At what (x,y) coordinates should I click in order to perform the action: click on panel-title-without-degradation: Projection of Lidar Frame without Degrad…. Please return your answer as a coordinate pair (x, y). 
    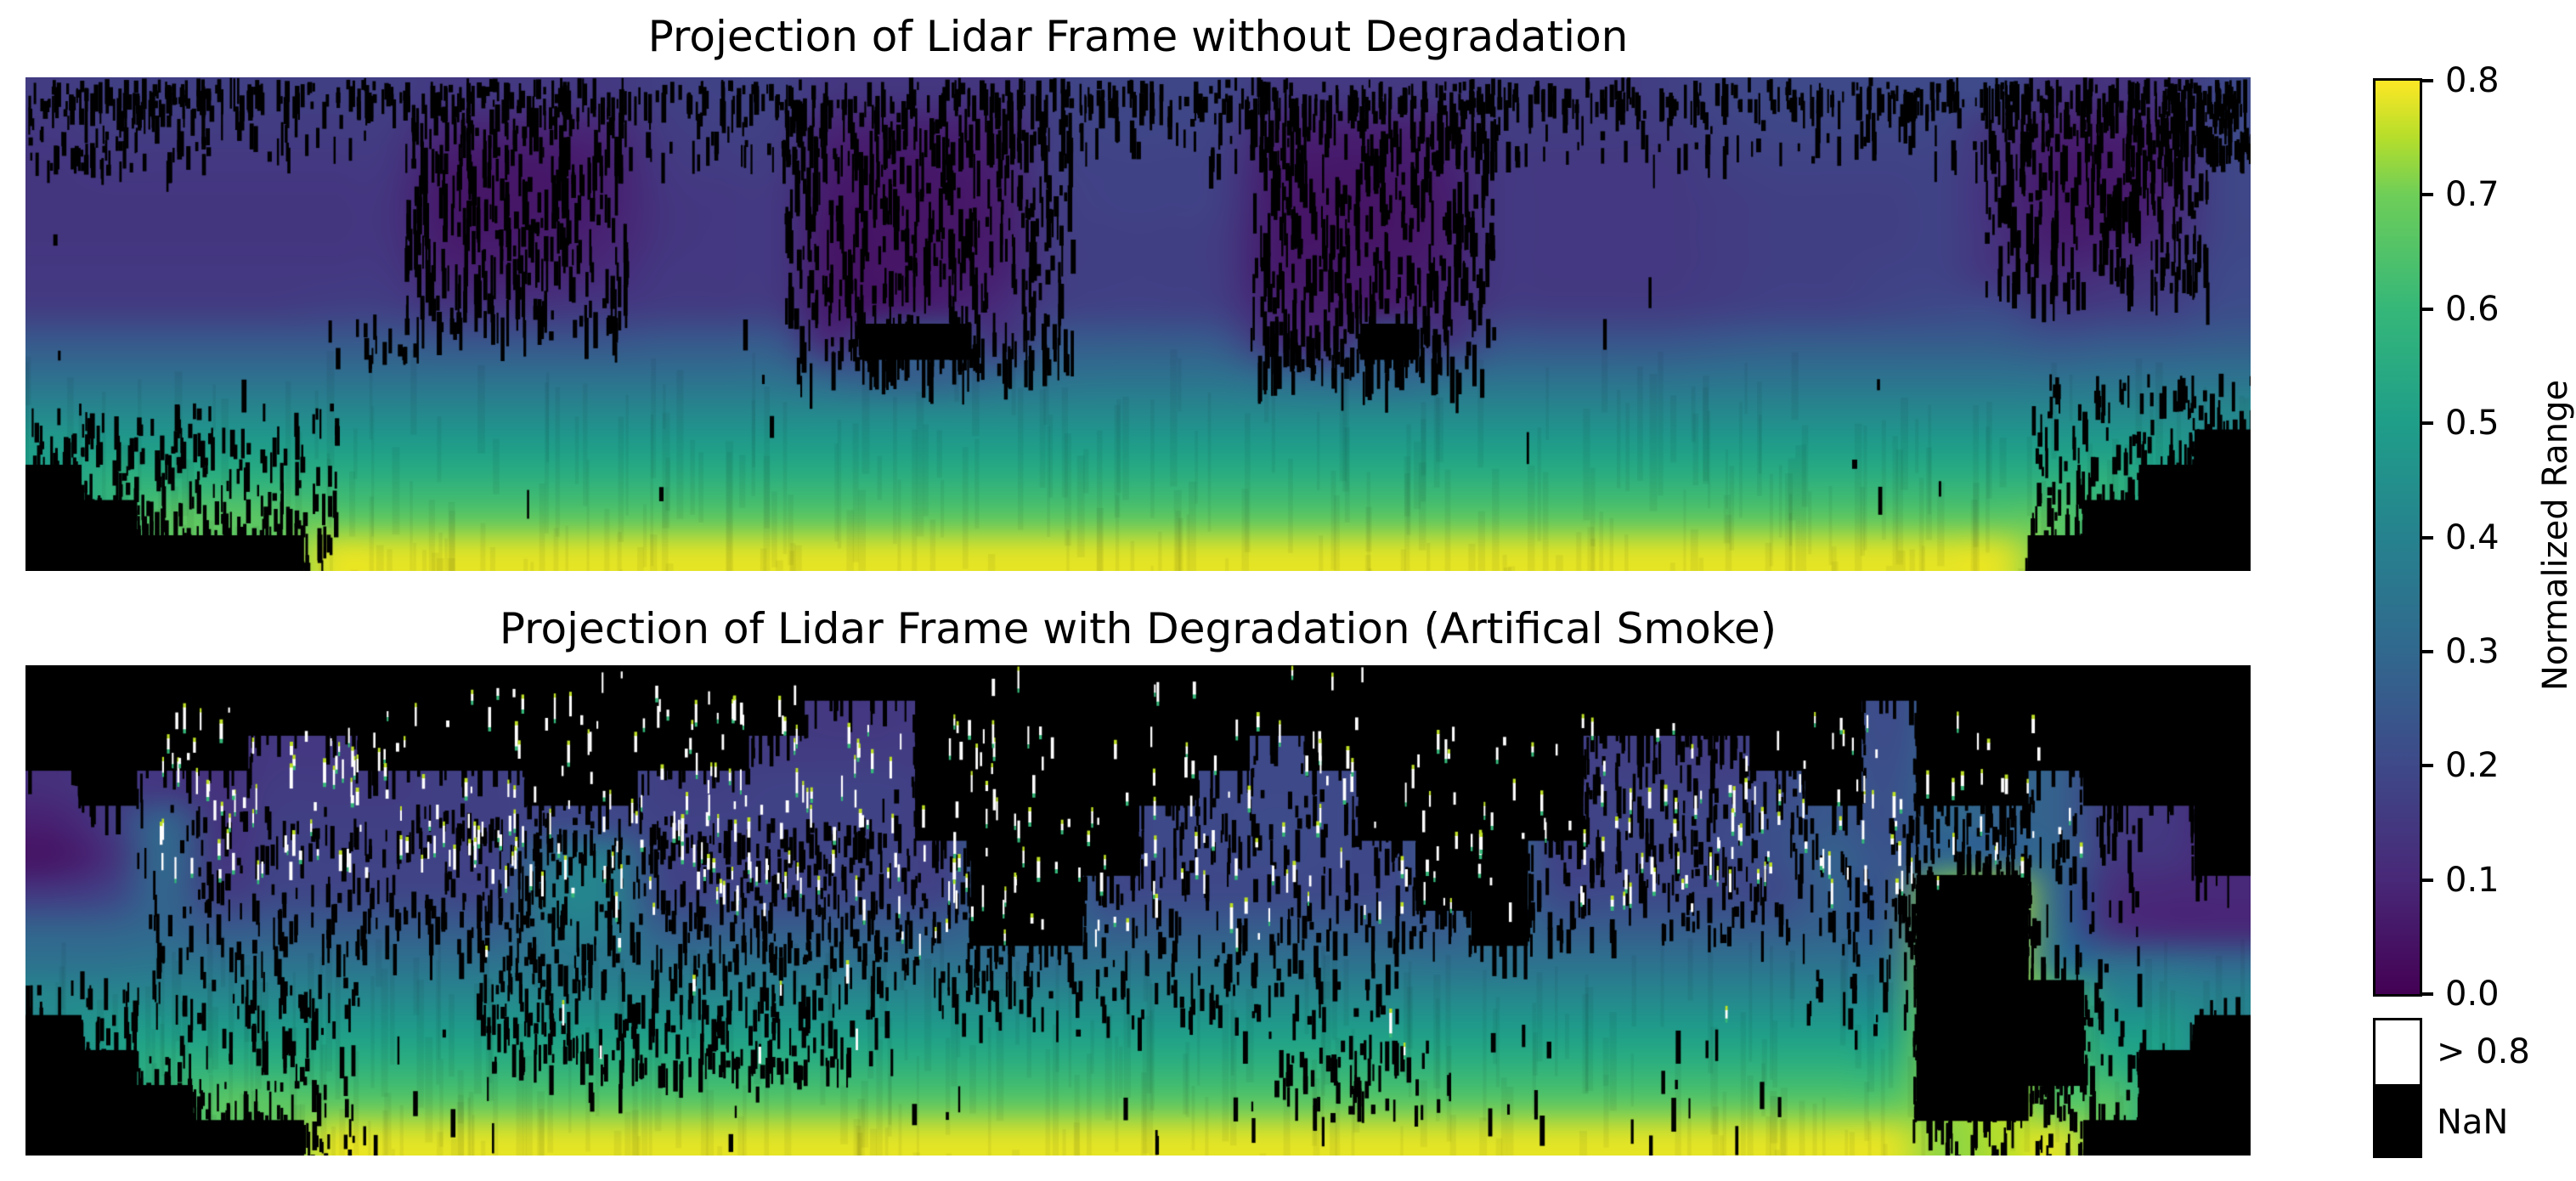
    Looking at the image, I should click on (1138, 36).